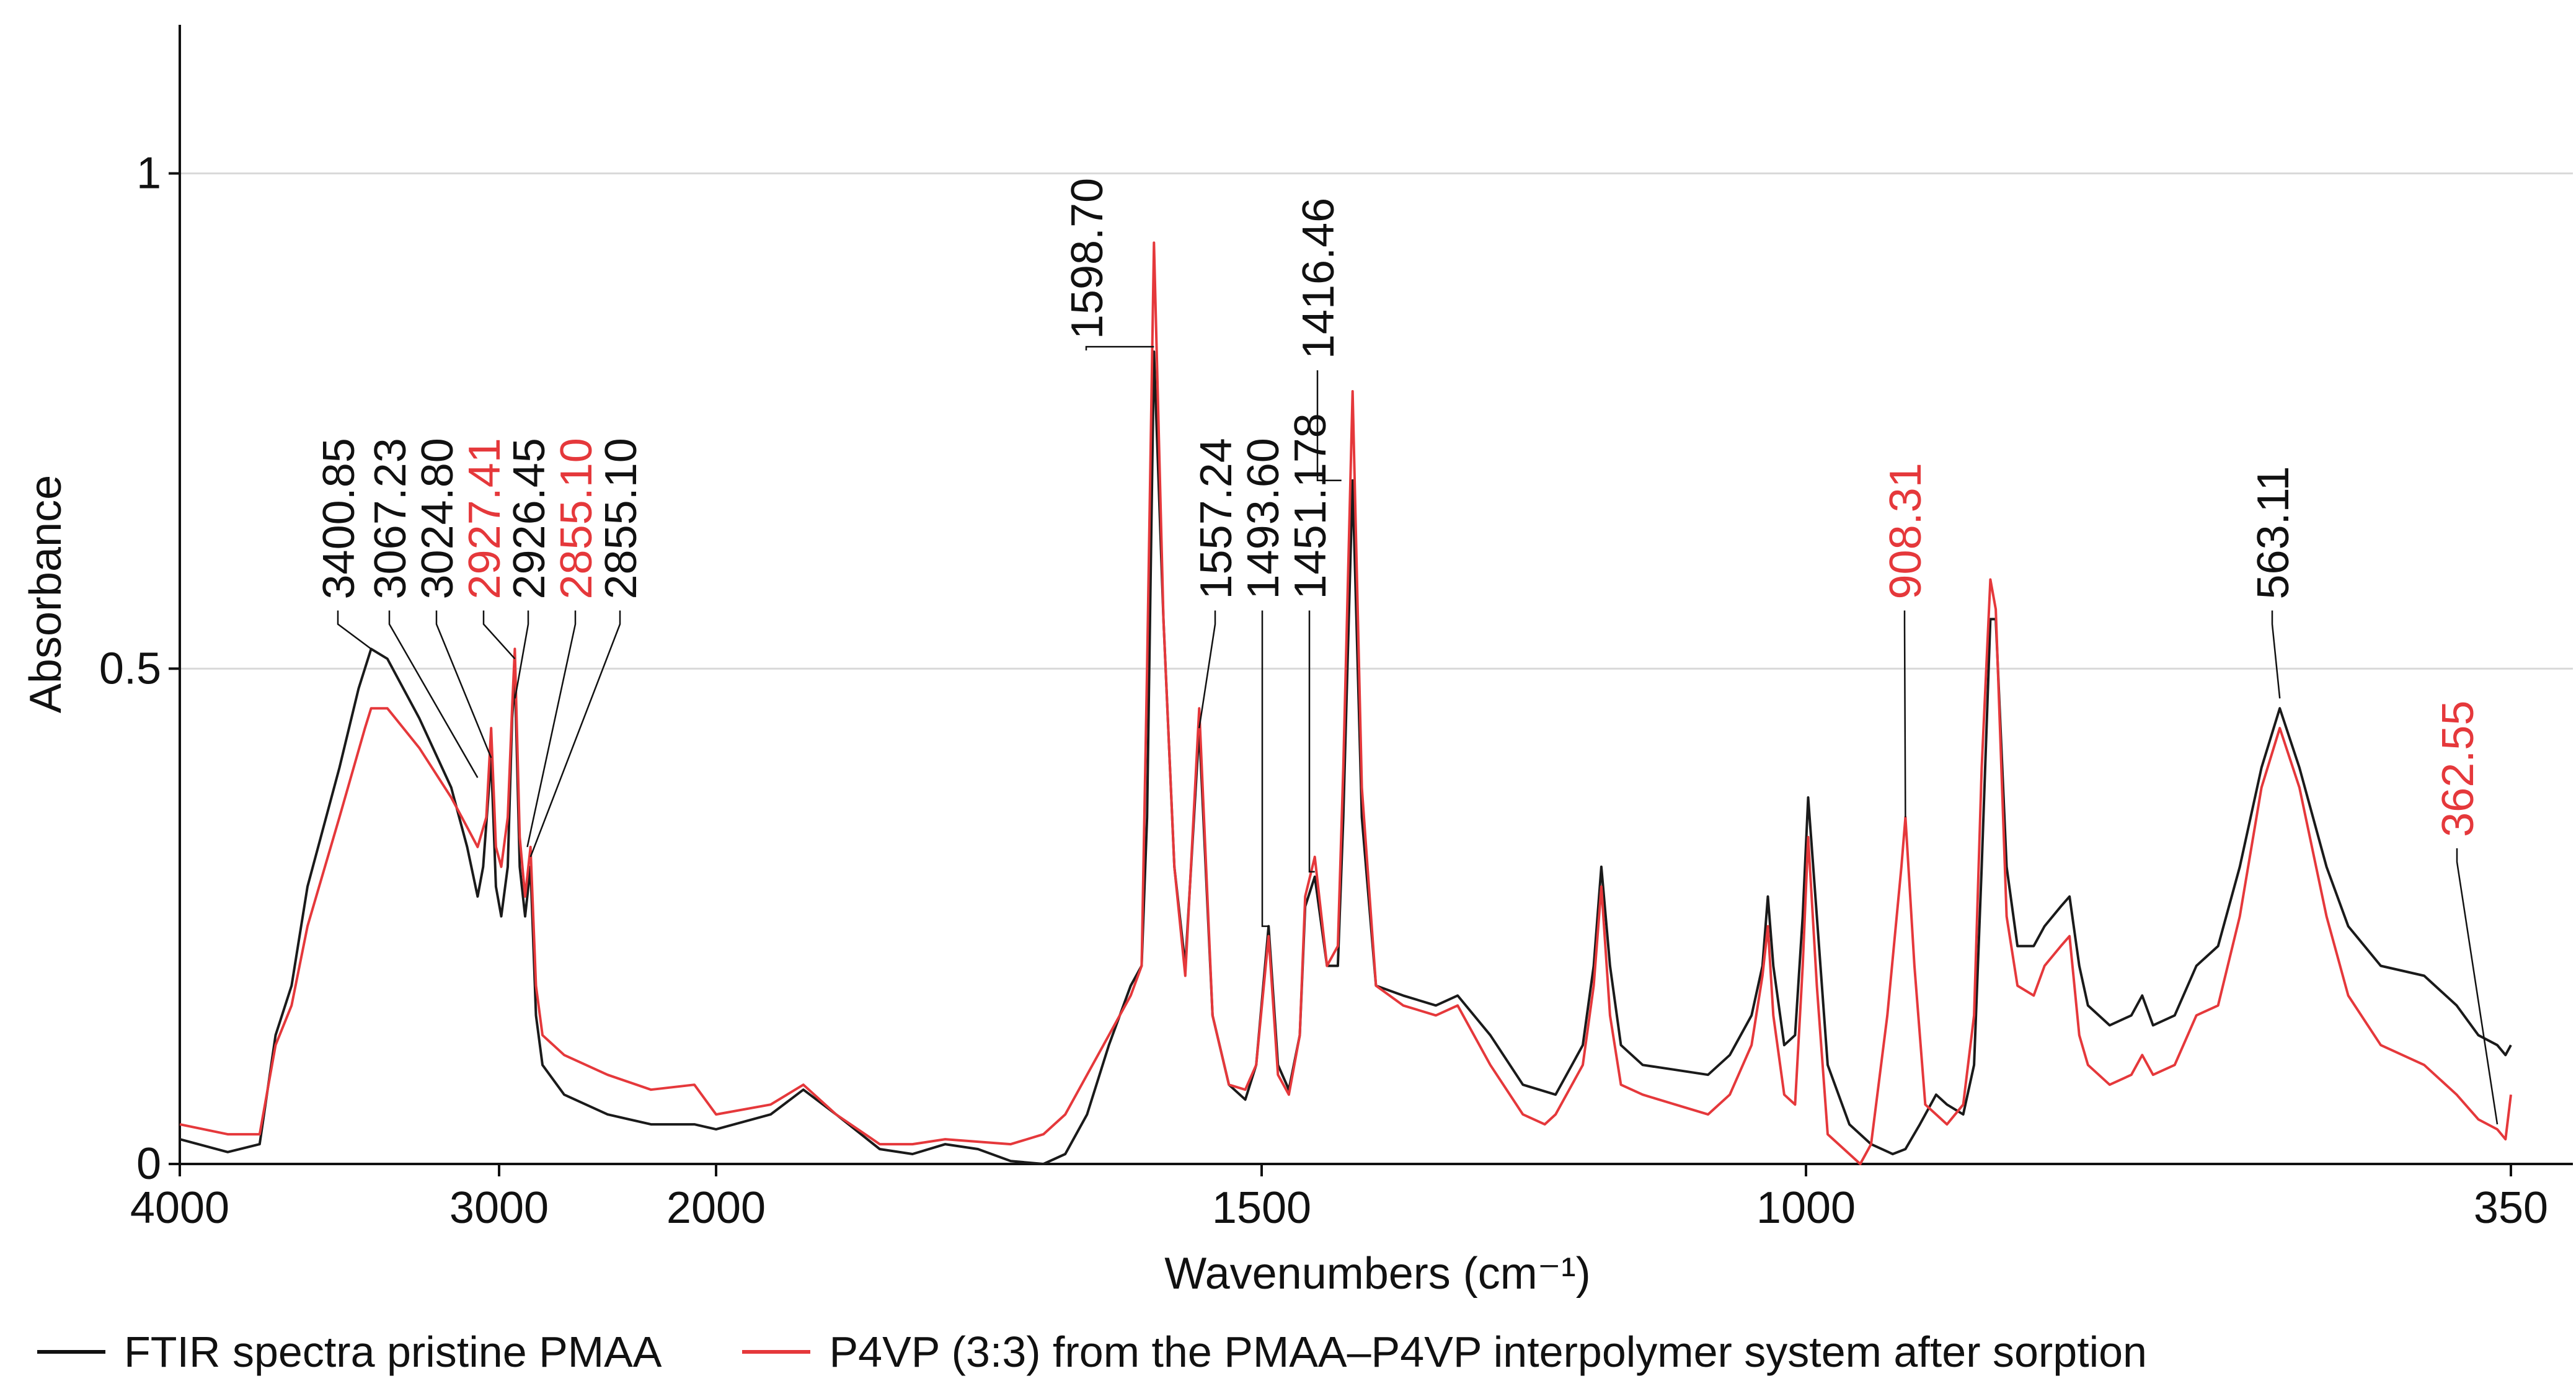  Describe the element at coordinates (2458, 769) in the screenshot. I see `peak-label: 362.55` at that location.